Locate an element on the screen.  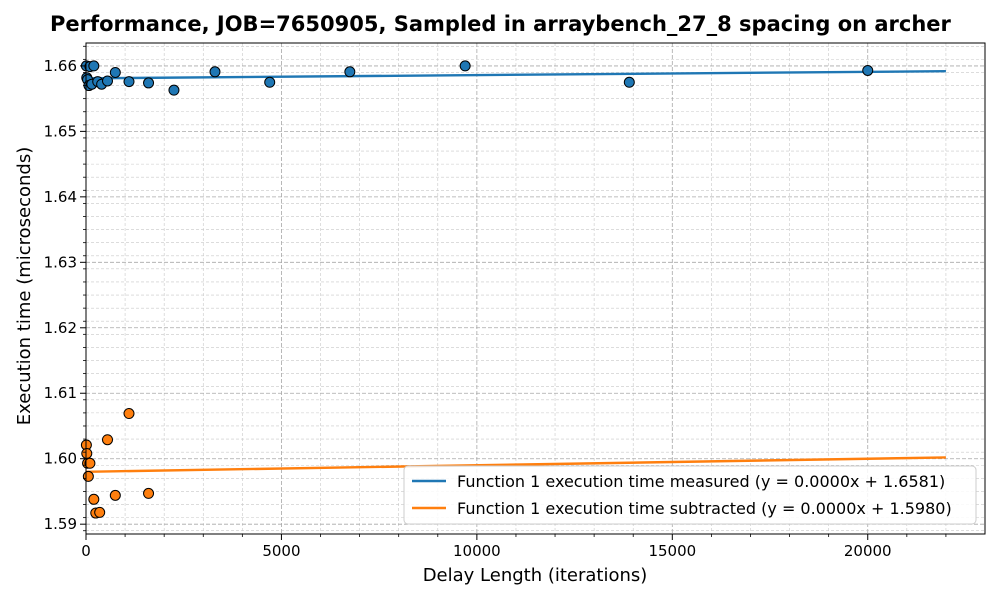
x-tick-label: 15000 is located at coordinates (672, 551).